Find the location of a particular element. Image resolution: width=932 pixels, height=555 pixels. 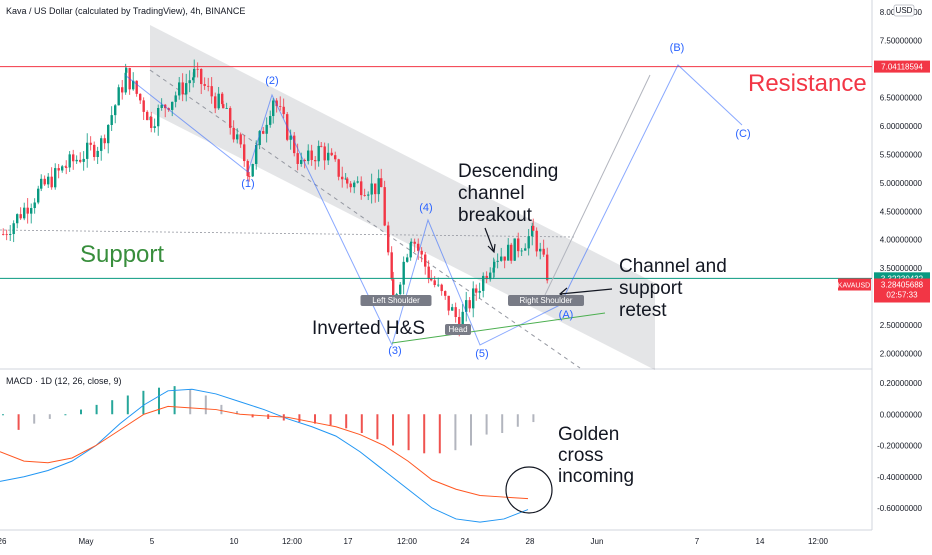

left-shoulder-label-bg is located at coordinates (396, 300).